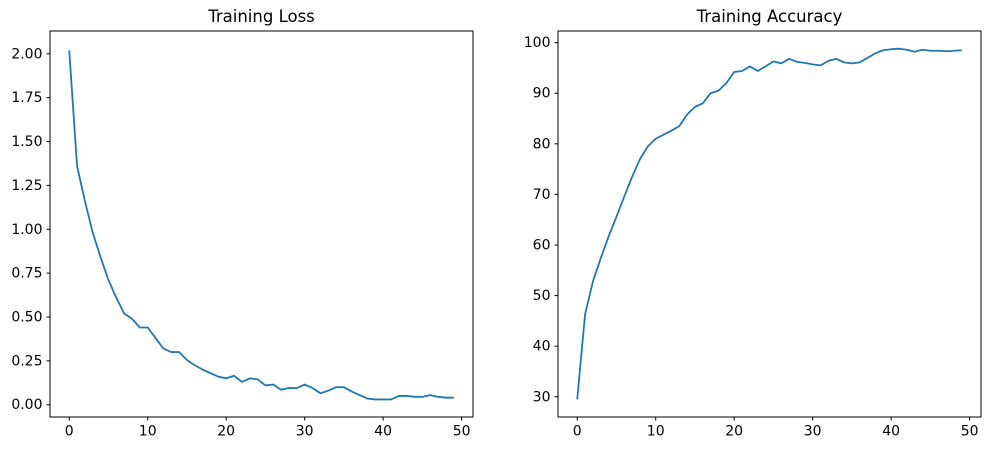 This screenshot has width=990, height=451. Describe the element at coordinates (769, 16) in the screenshot. I see `right-chart-title: Training Accuracy` at that location.